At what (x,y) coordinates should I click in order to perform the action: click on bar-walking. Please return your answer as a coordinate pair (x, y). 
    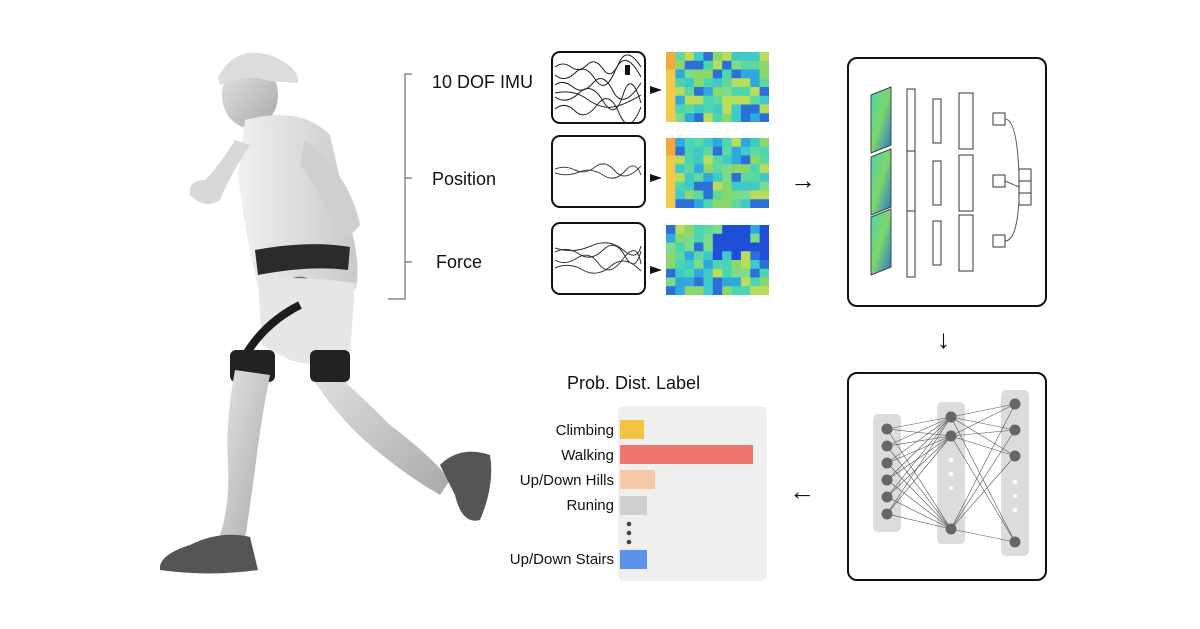
    Looking at the image, I should click on (686, 454).